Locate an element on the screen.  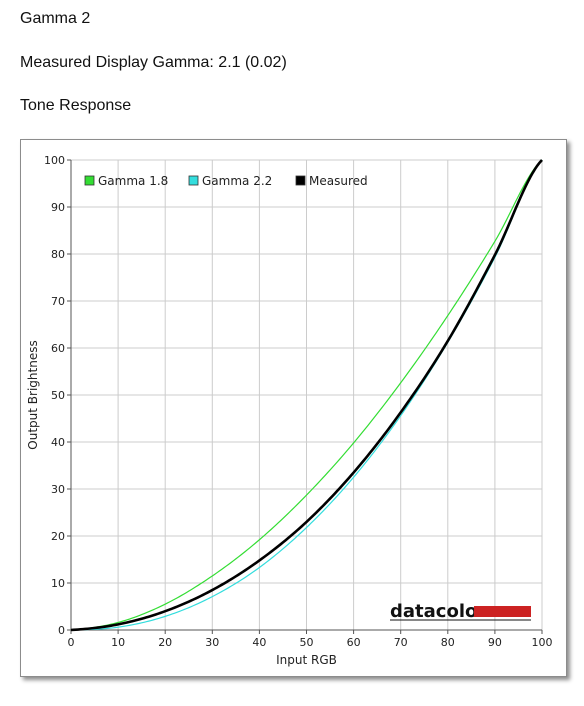
x-tick-label: 0 is located at coordinates (71, 642).